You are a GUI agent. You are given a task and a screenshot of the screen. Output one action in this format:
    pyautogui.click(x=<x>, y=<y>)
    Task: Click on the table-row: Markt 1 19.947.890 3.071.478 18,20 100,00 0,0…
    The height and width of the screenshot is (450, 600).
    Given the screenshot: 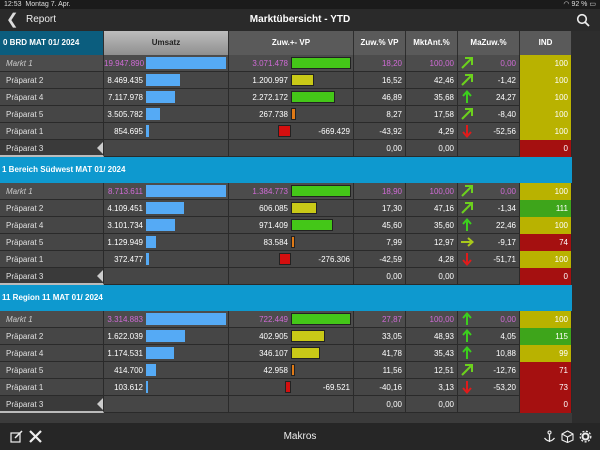 What is the action you would take?
    pyautogui.click(x=286, y=63)
    